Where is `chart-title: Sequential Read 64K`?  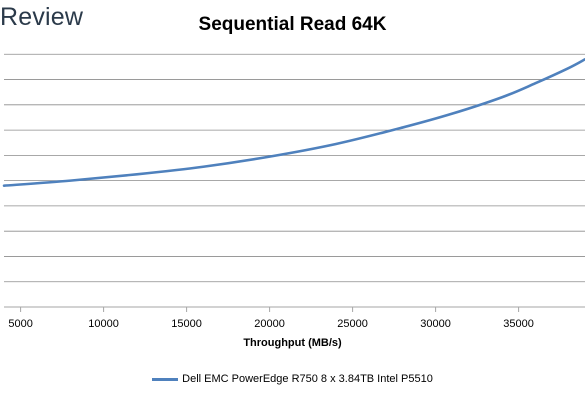 chart-title: Sequential Read 64K is located at coordinates (292, 24).